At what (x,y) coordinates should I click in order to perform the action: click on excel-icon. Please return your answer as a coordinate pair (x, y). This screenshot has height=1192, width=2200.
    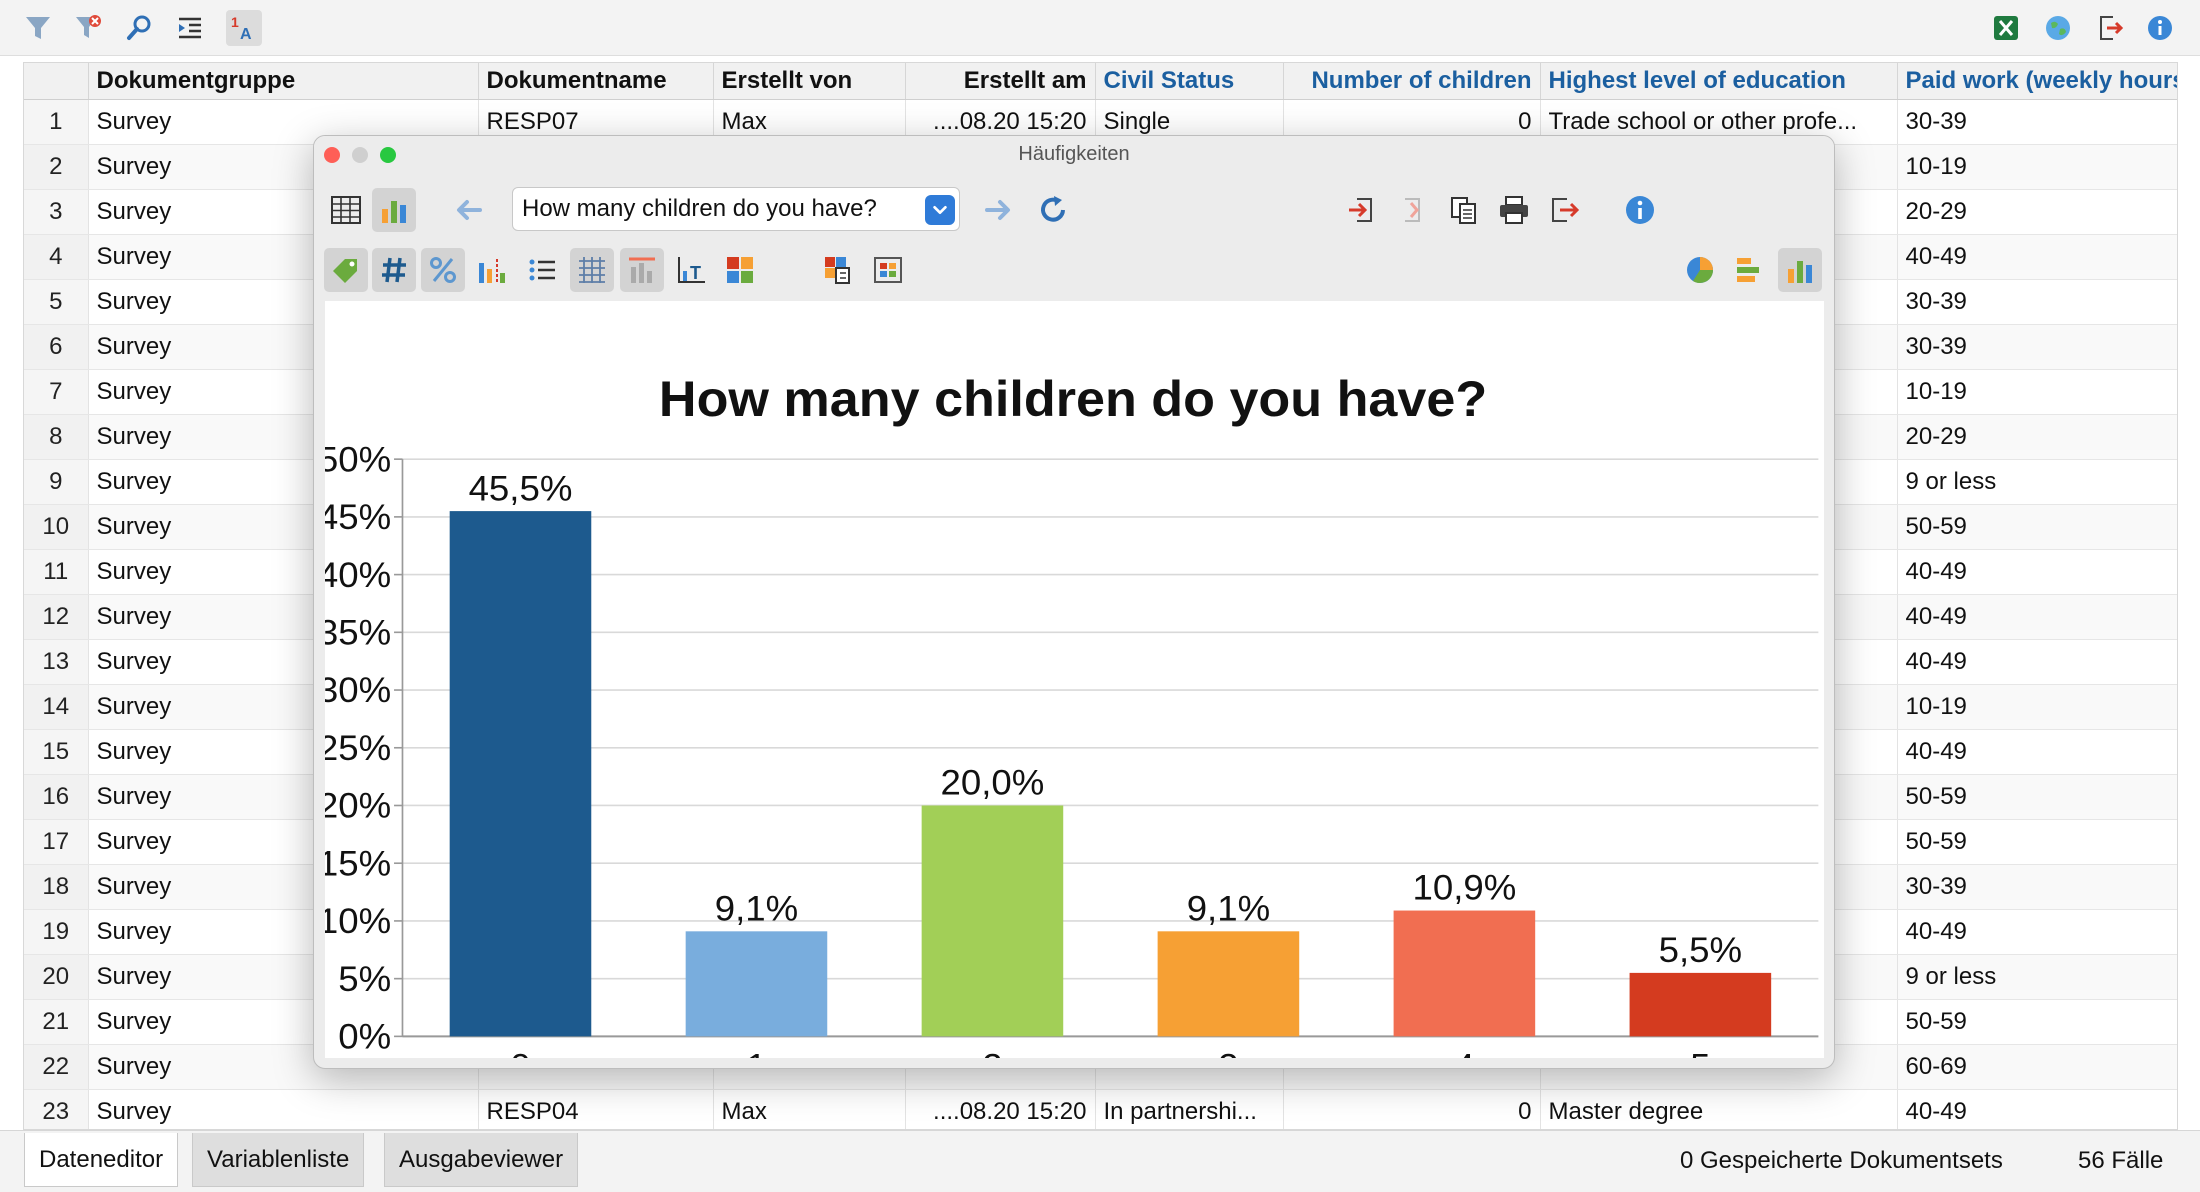
    Looking at the image, I should click on (2006, 28).